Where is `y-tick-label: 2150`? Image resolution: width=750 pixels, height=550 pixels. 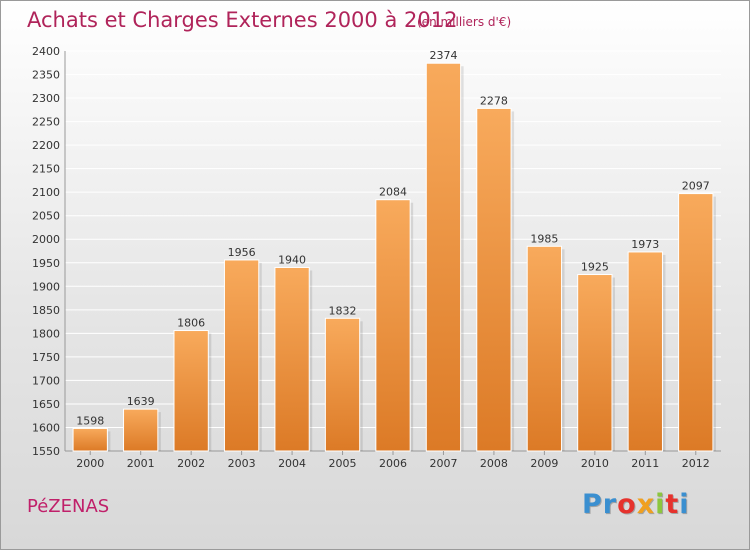 y-tick-label: 2150 is located at coordinates (46, 169).